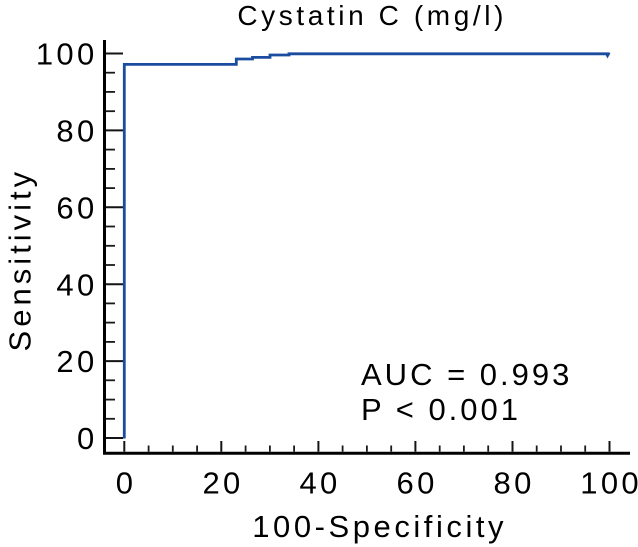  What do you see at coordinates (379, 526) in the screenshot?
I see `svg-text: 100-Specificity` at bounding box center [379, 526].